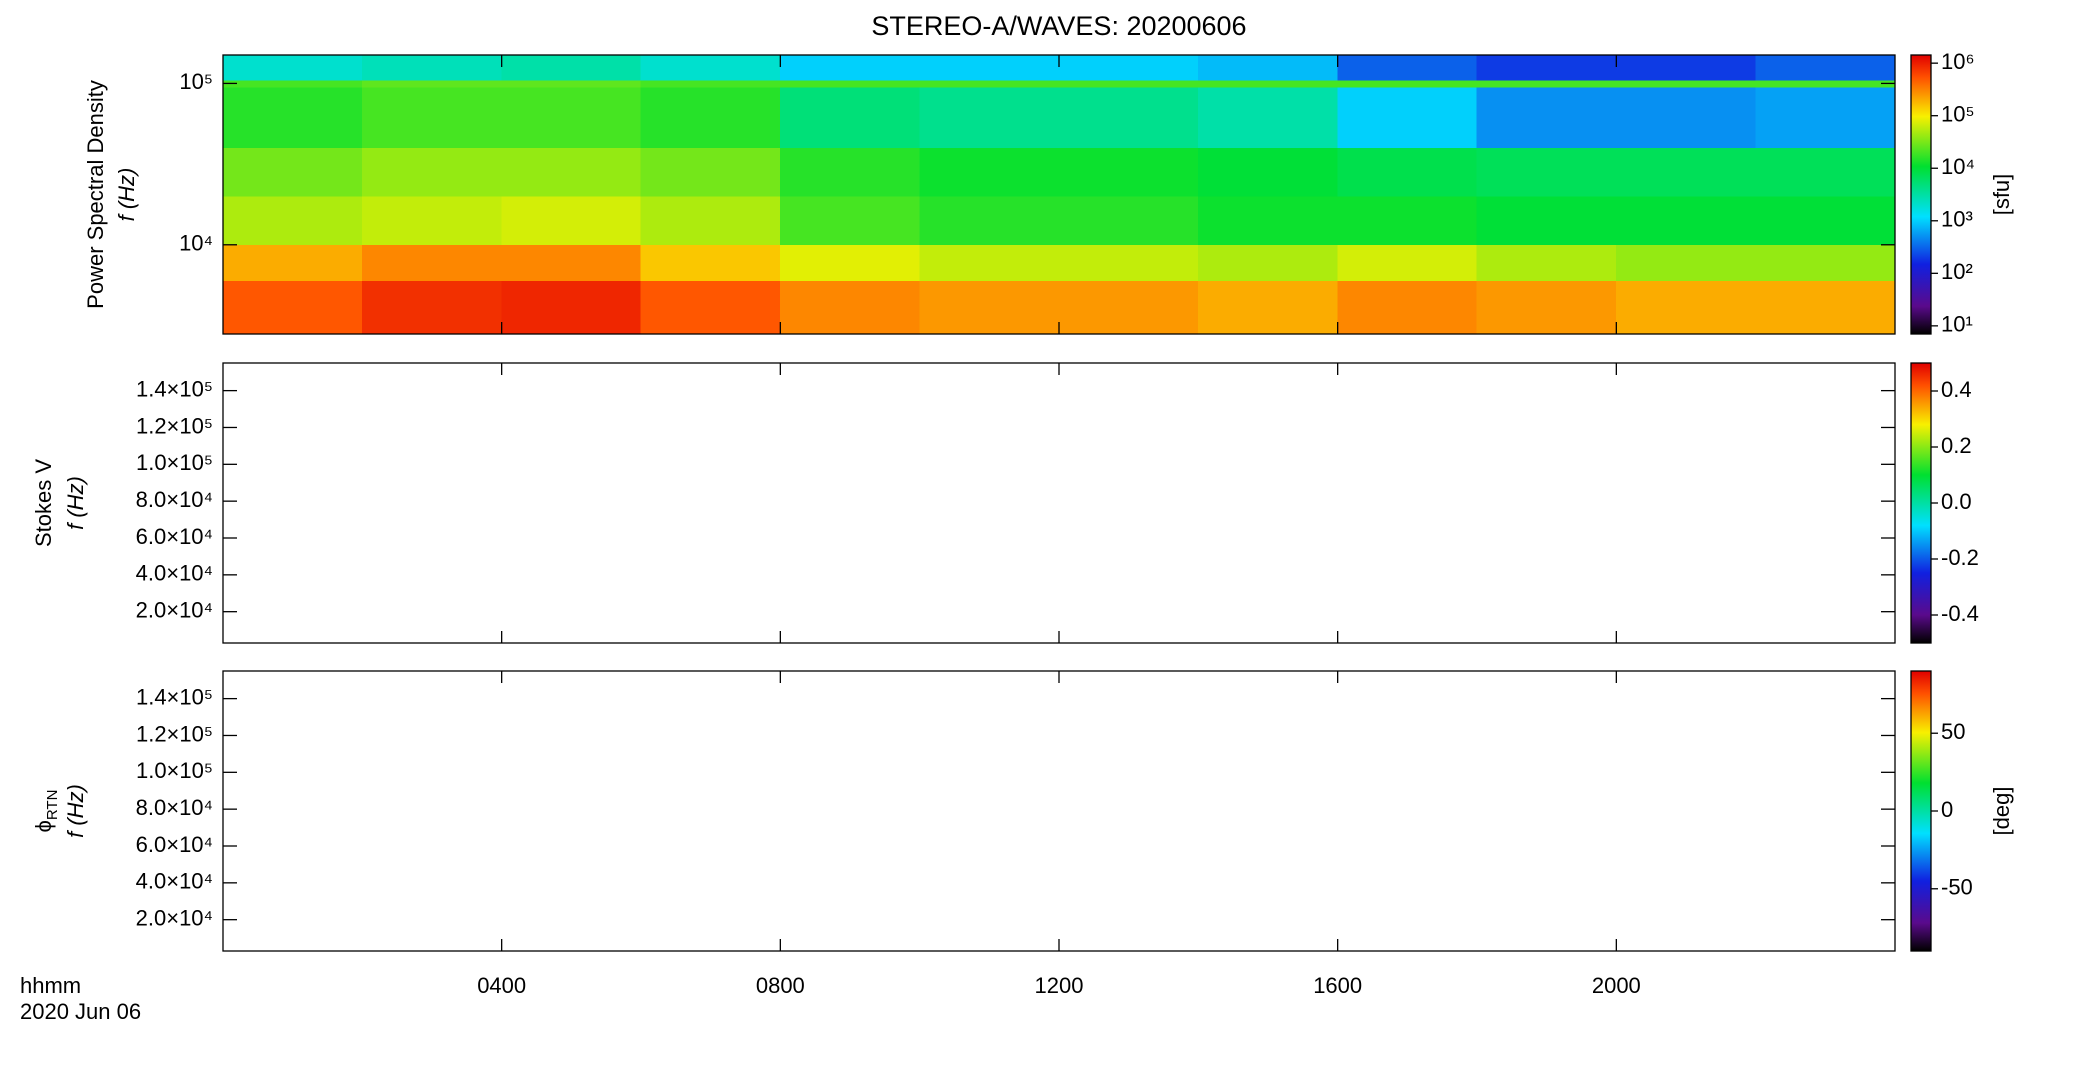  I want to click on y-axis-label: Stokes V, so click(43, 503).